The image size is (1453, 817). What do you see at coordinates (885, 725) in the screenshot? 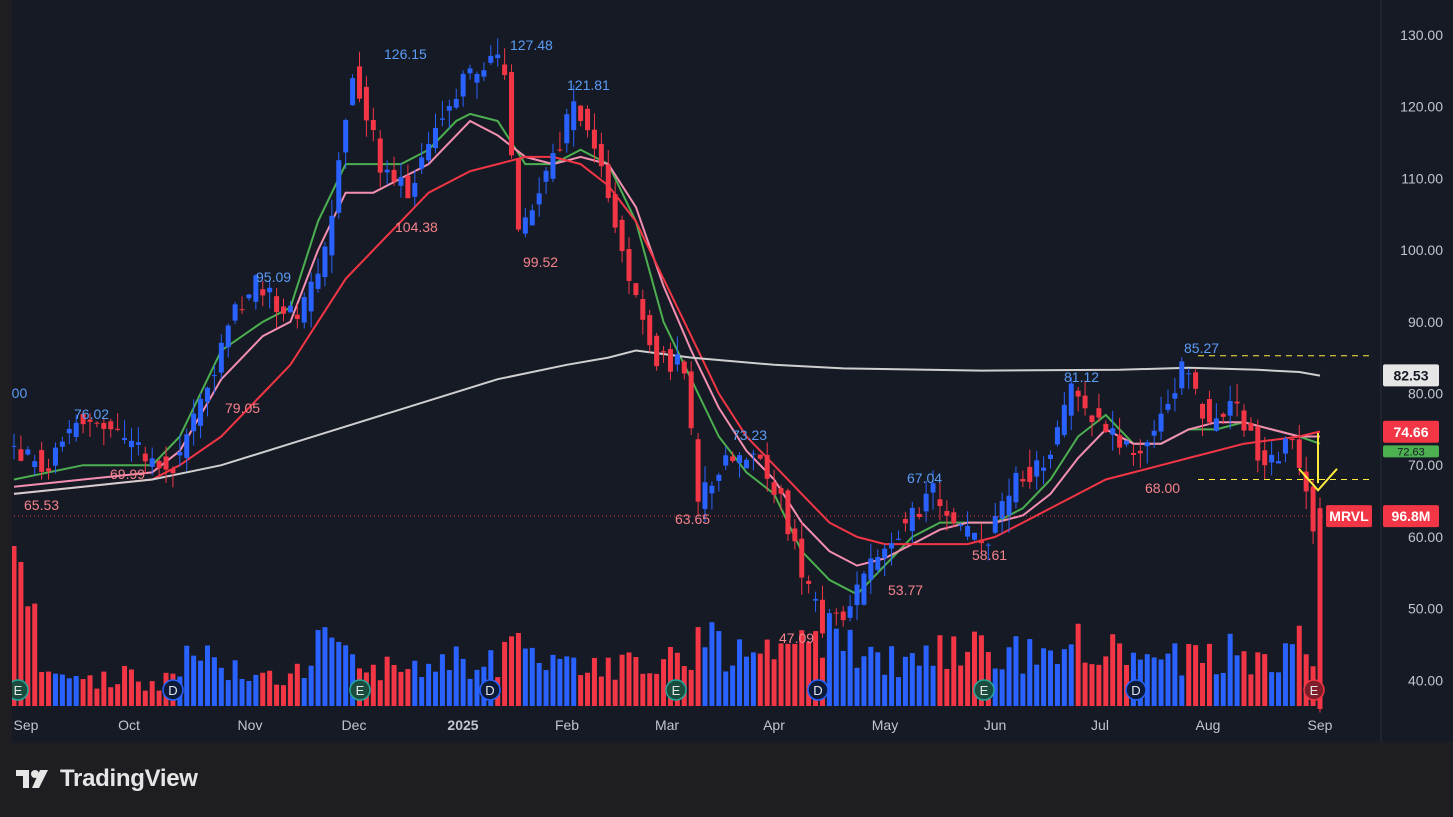
I see `x-axis-label: May` at bounding box center [885, 725].